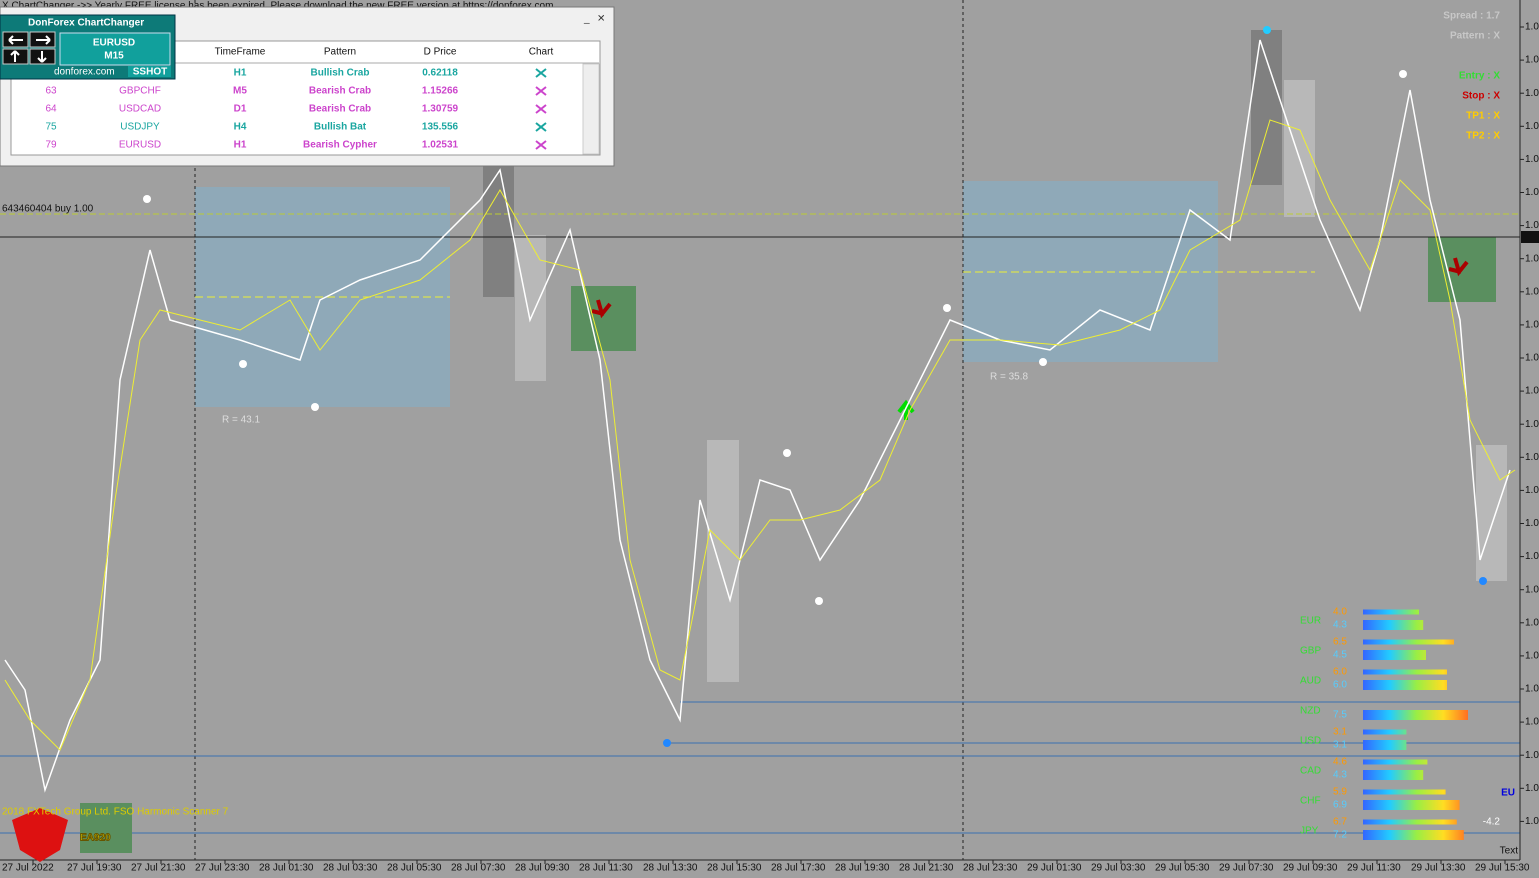 The height and width of the screenshot is (878, 1539). What do you see at coordinates (95, 838) in the screenshot?
I see `logo-text: EA920` at bounding box center [95, 838].